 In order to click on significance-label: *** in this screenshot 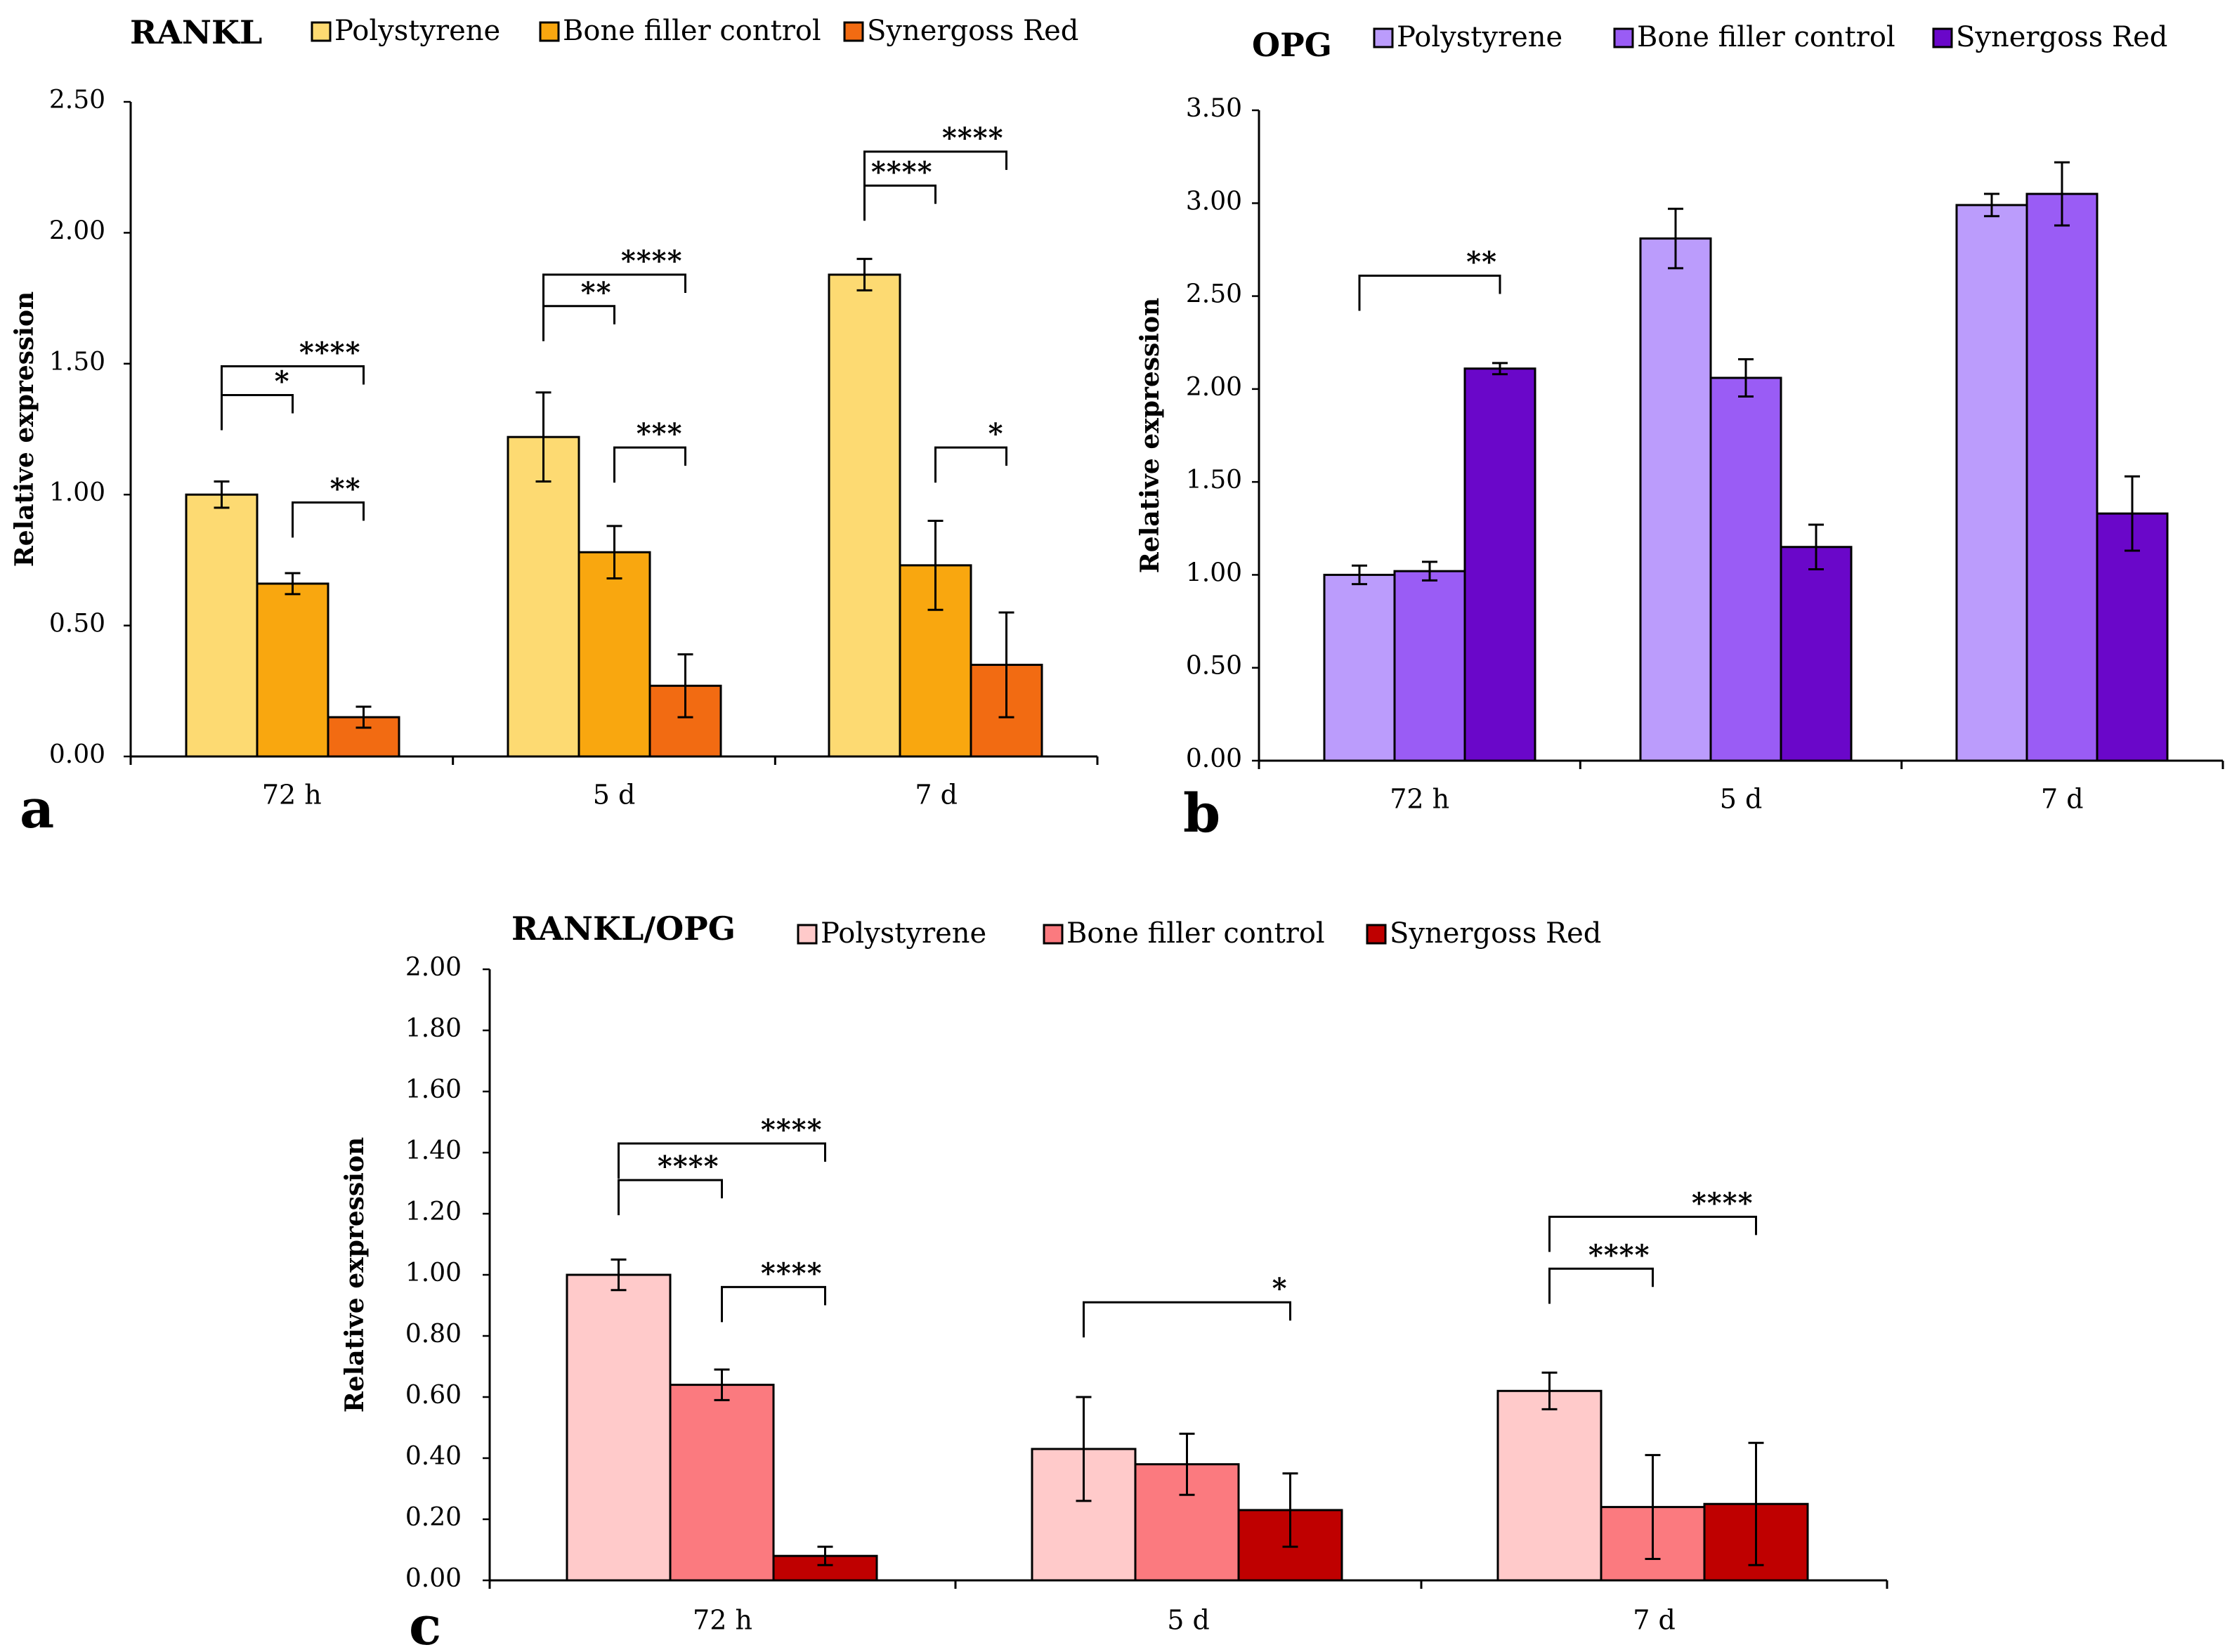, I will do `click(660, 433)`.